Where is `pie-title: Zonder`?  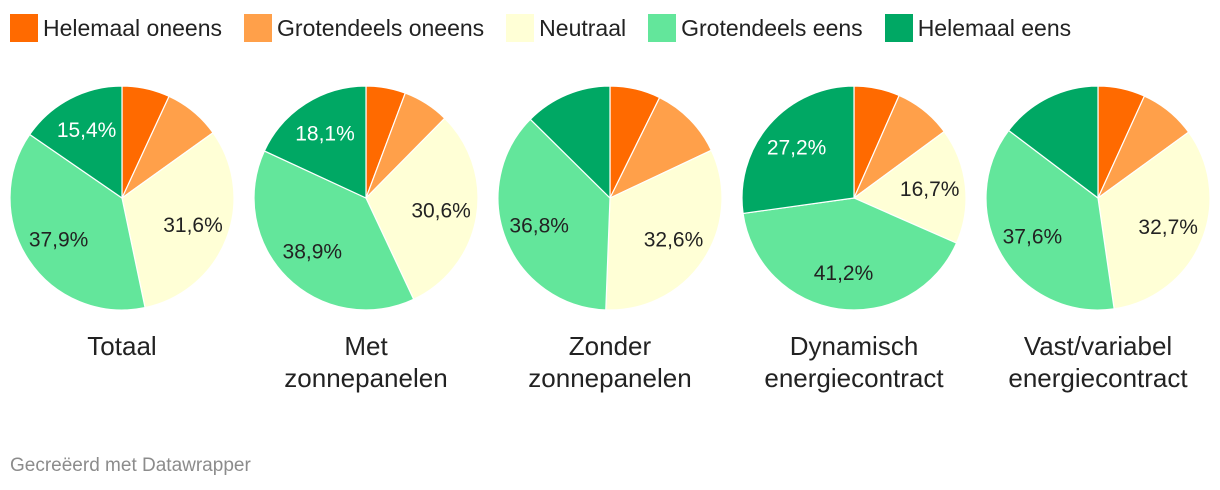 pie-title: Zonder is located at coordinates (610, 346).